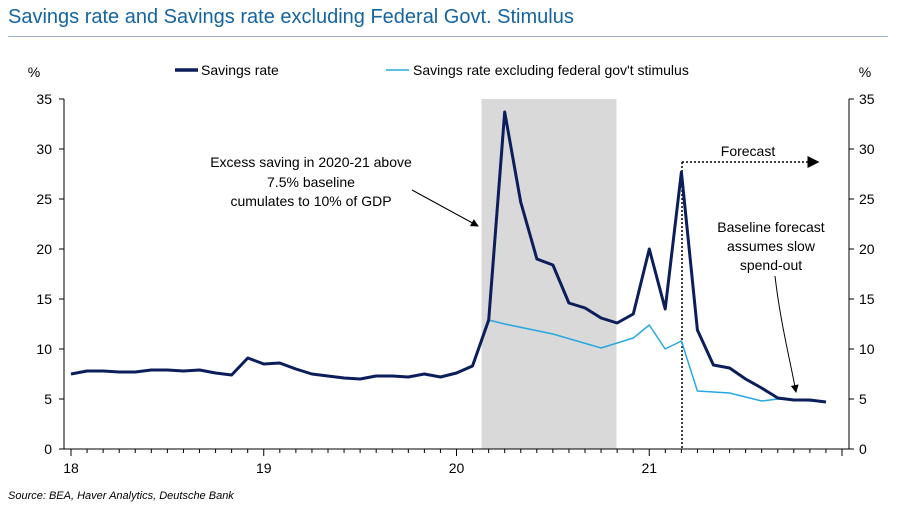  Describe the element at coordinates (867, 149) in the screenshot. I see `y-tick-label-right: 30` at that location.